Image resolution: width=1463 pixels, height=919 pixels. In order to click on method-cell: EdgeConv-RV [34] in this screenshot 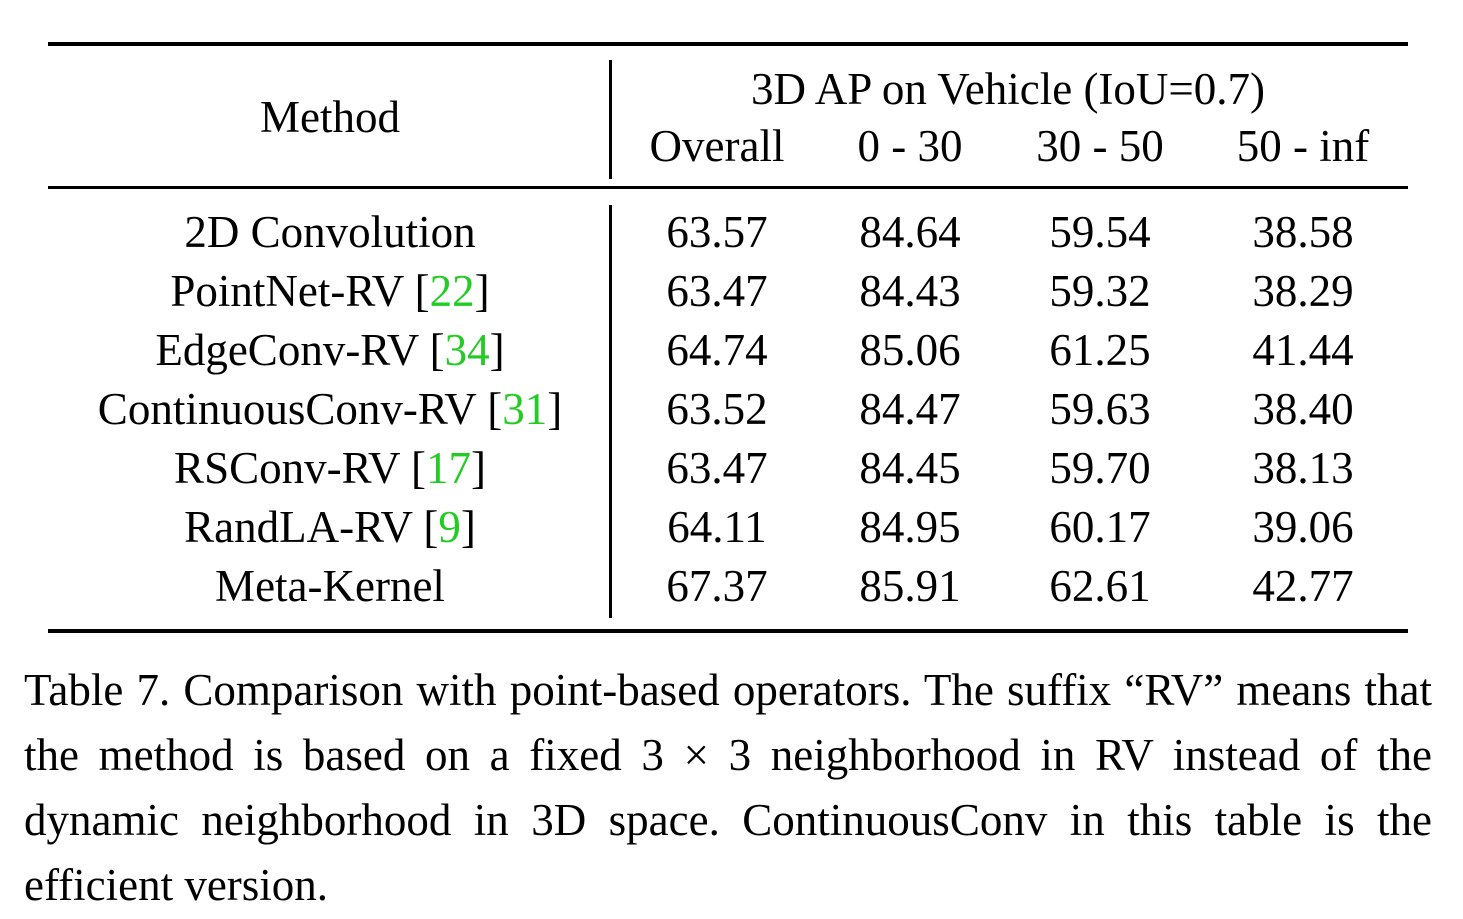, I will do `click(330, 350)`.